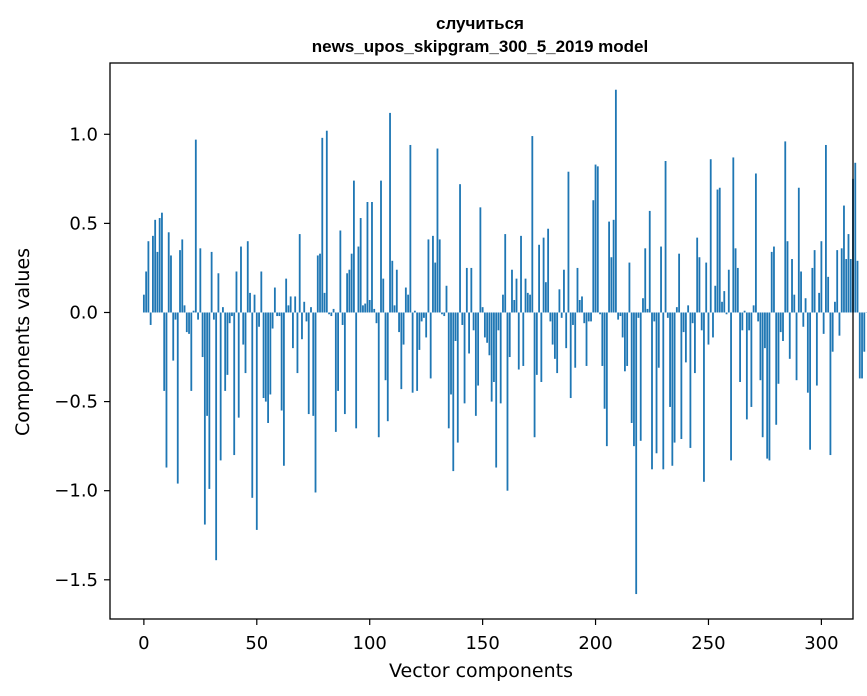 The image size is (867, 696). I want to click on x-tick-label: 150, so click(482, 643).